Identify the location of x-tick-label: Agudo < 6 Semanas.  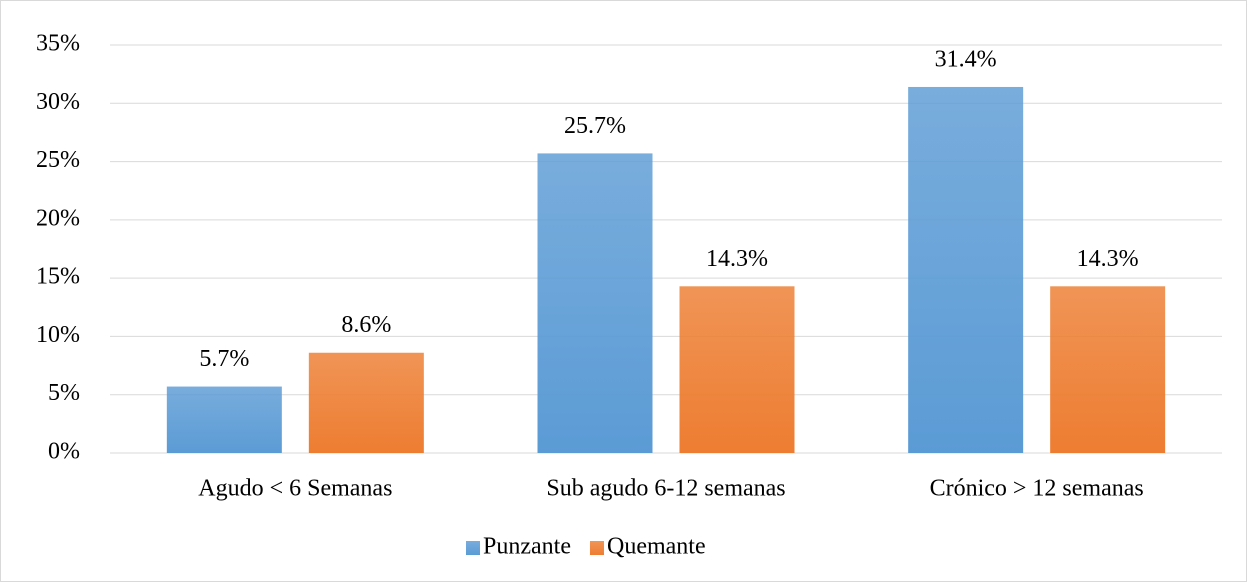
(295, 489).